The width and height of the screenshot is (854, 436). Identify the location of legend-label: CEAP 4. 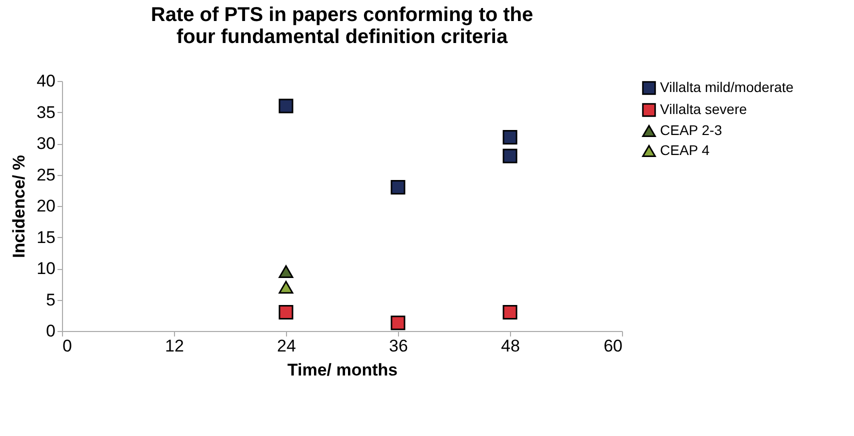
(685, 150).